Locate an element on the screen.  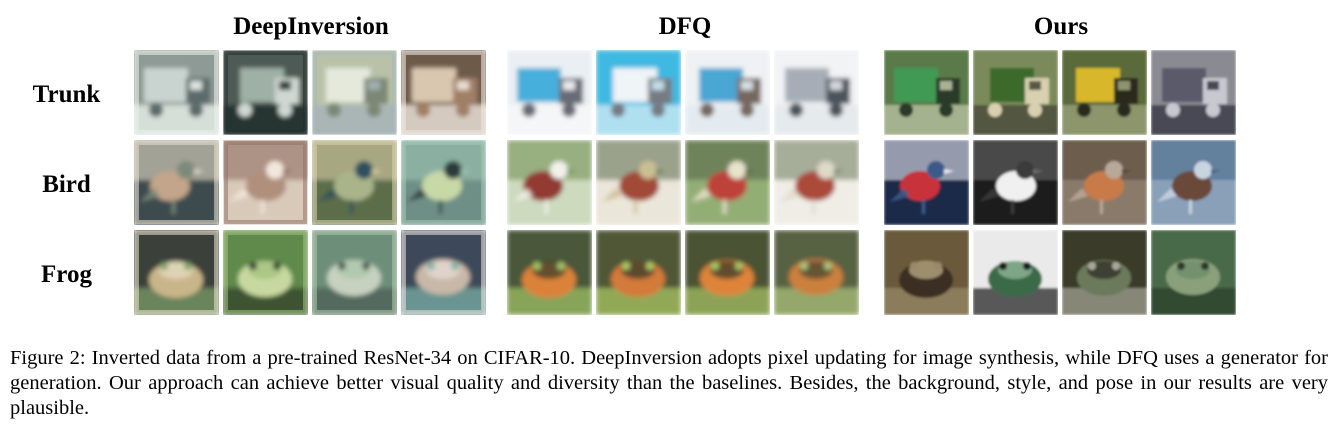
group-title-deepinversion: DeepInversion is located at coordinates (311, 26).